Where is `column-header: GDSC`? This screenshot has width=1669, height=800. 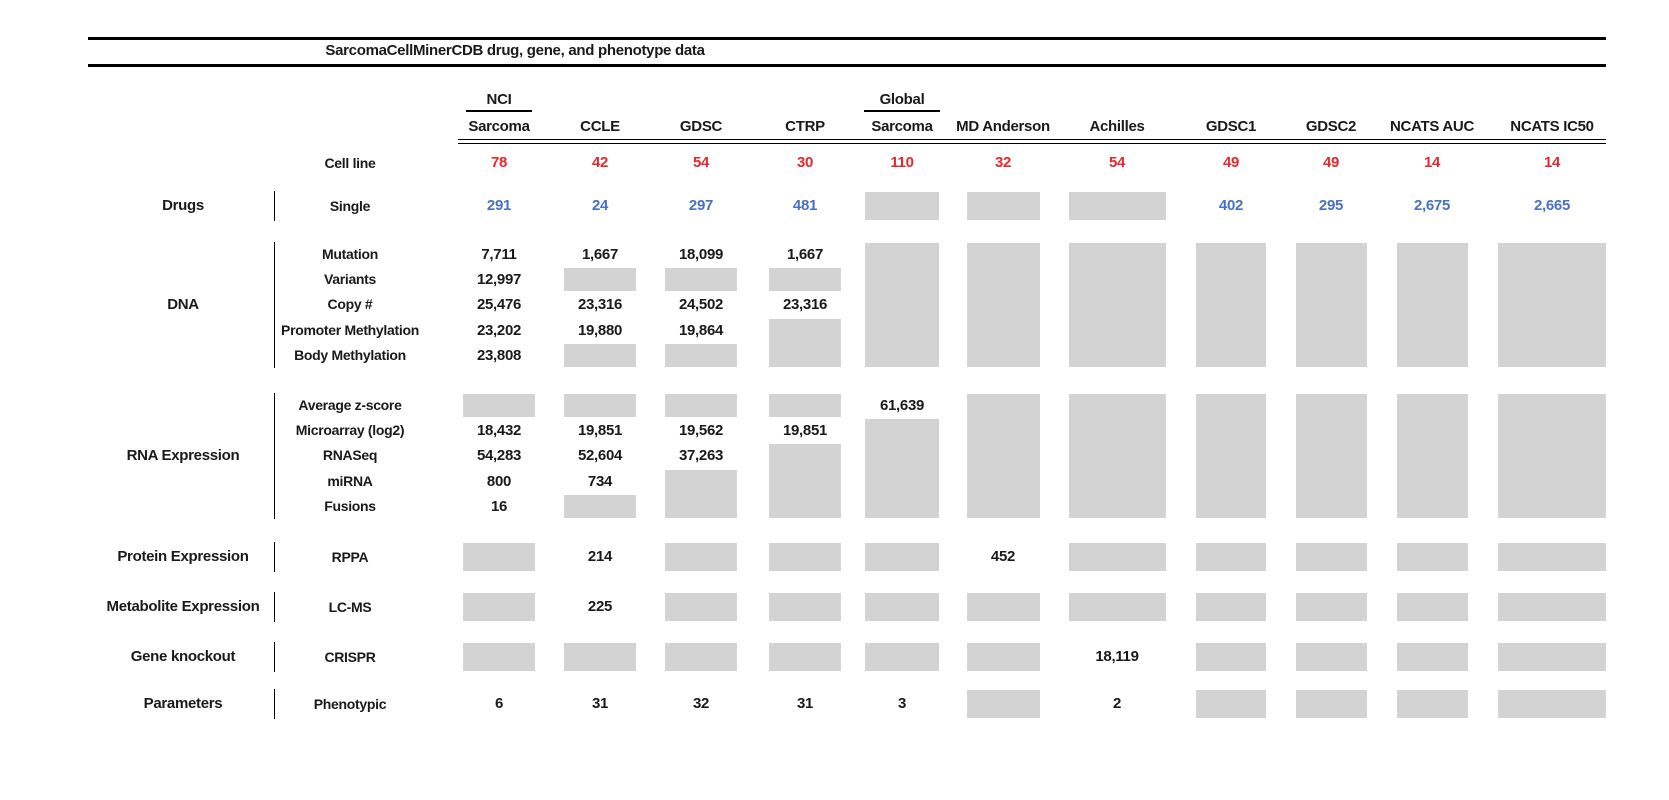
column-header: GDSC is located at coordinates (701, 126).